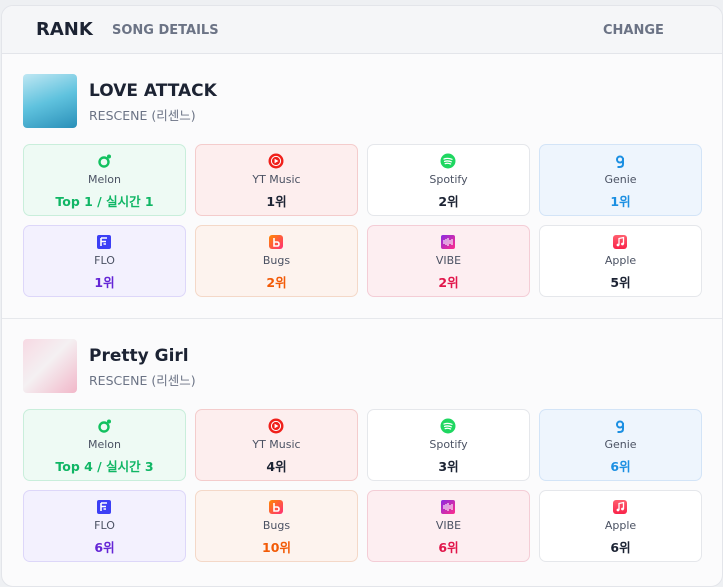 The image size is (723, 587). What do you see at coordinates (362, 30) in the screenshot?
I see `header: RANK SONG DETAILS CHANGE` at bounding box center [362, 30].